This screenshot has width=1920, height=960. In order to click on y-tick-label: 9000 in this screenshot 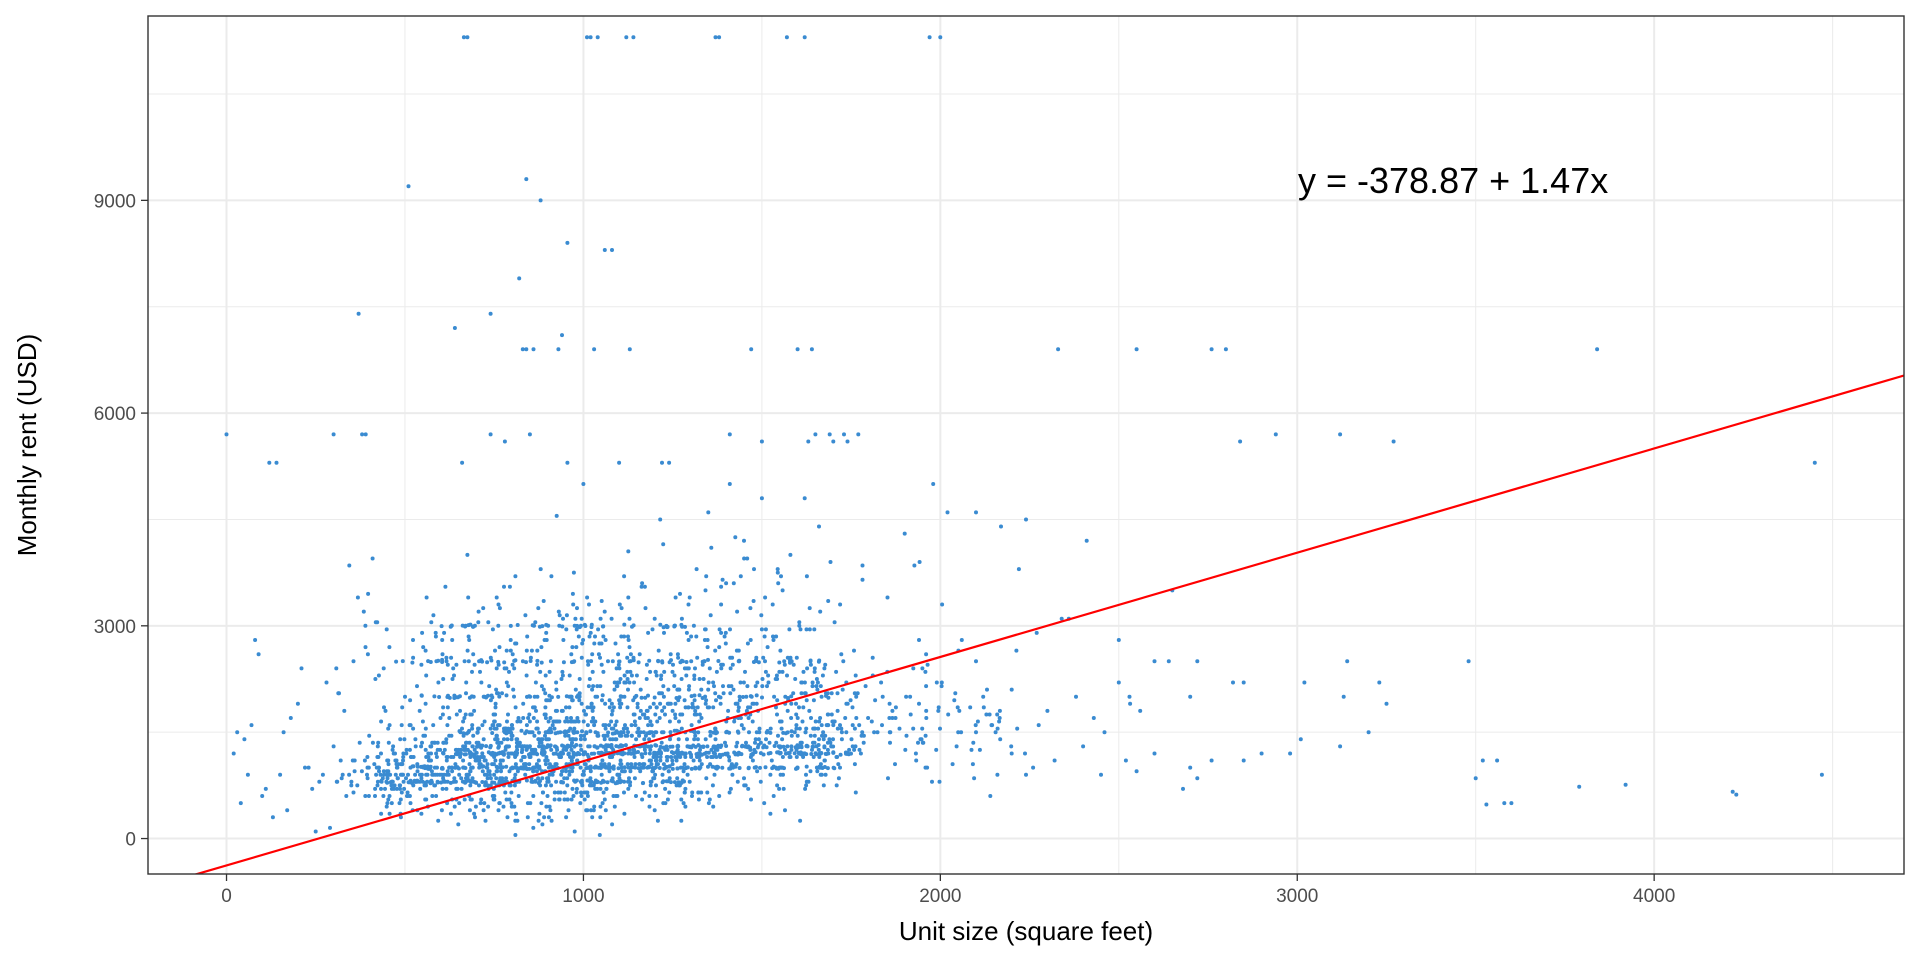, I will do `click(115, 201)`.